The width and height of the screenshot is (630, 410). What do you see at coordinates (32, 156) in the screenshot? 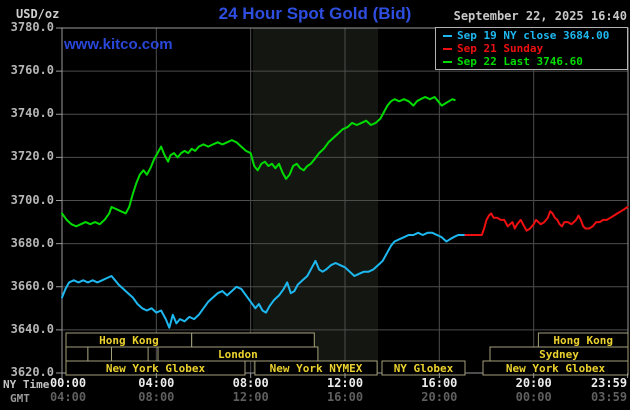
I see `y-axis-tick-label: 3720.0` at bounding box center [32, 156].